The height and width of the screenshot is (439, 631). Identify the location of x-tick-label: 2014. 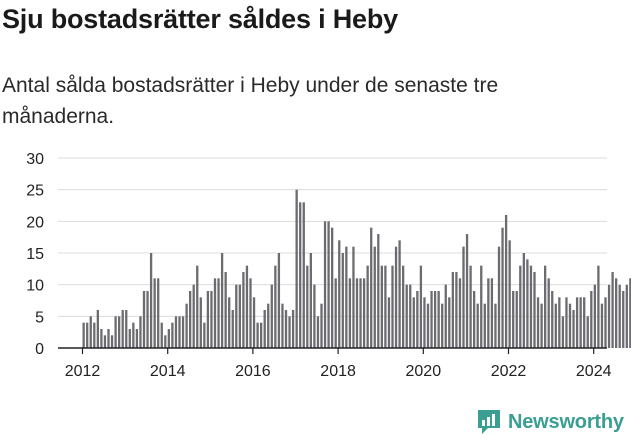
(168, 371).